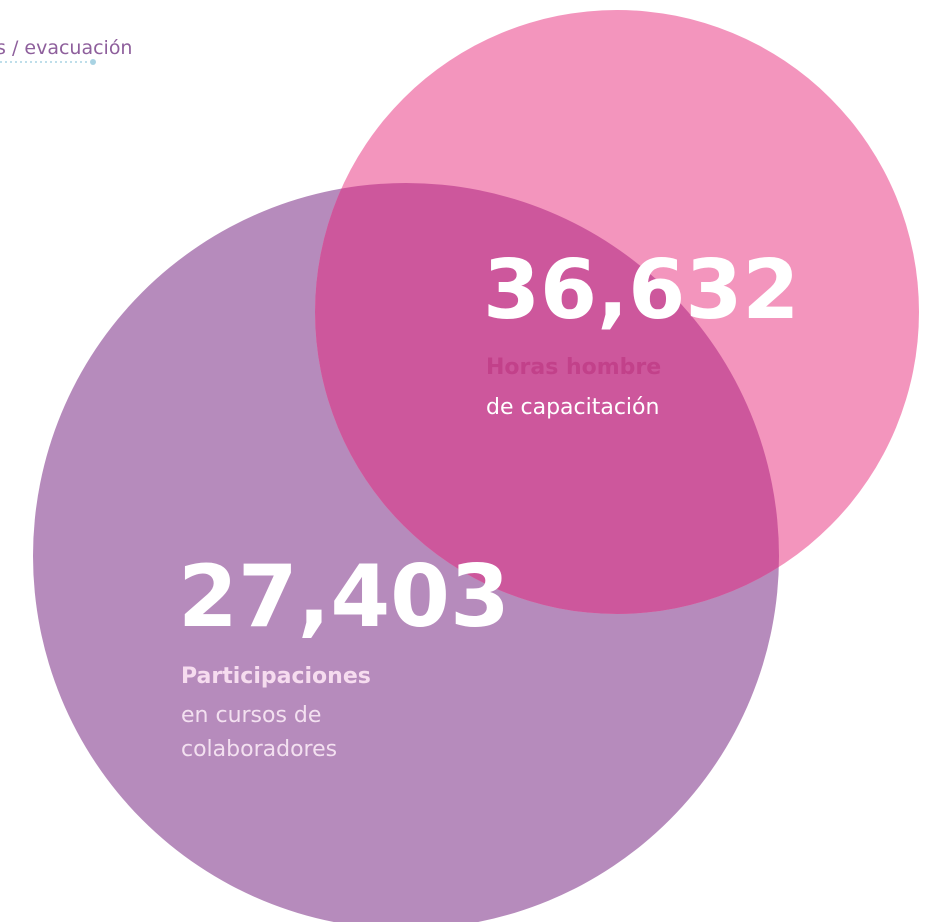  What do you see at coordinates (573, 367) in the screenshot?
I see `stat-label: Horas hombre` at bounding box center [573, 367].